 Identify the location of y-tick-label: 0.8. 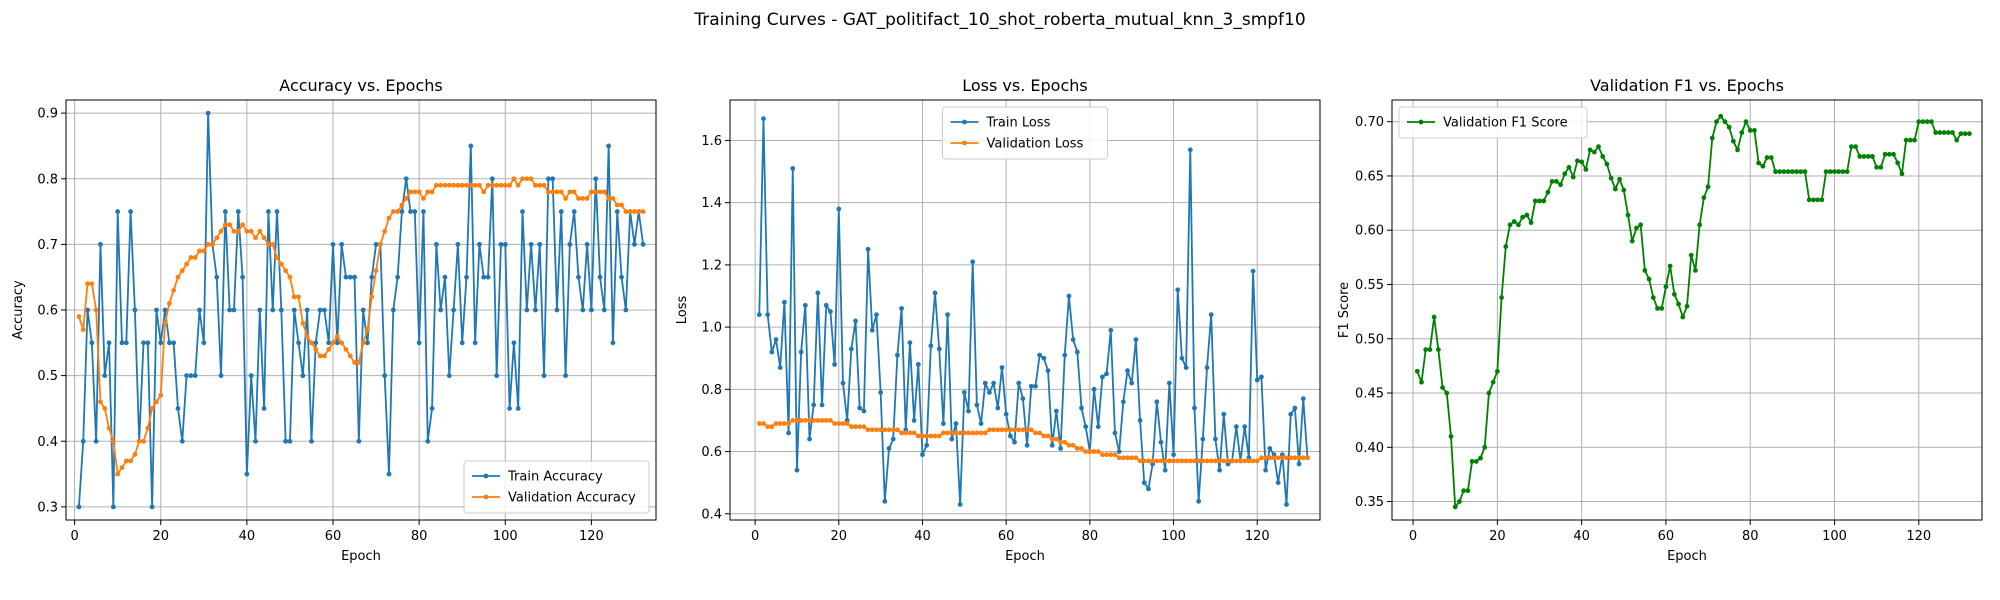
(711, 390).